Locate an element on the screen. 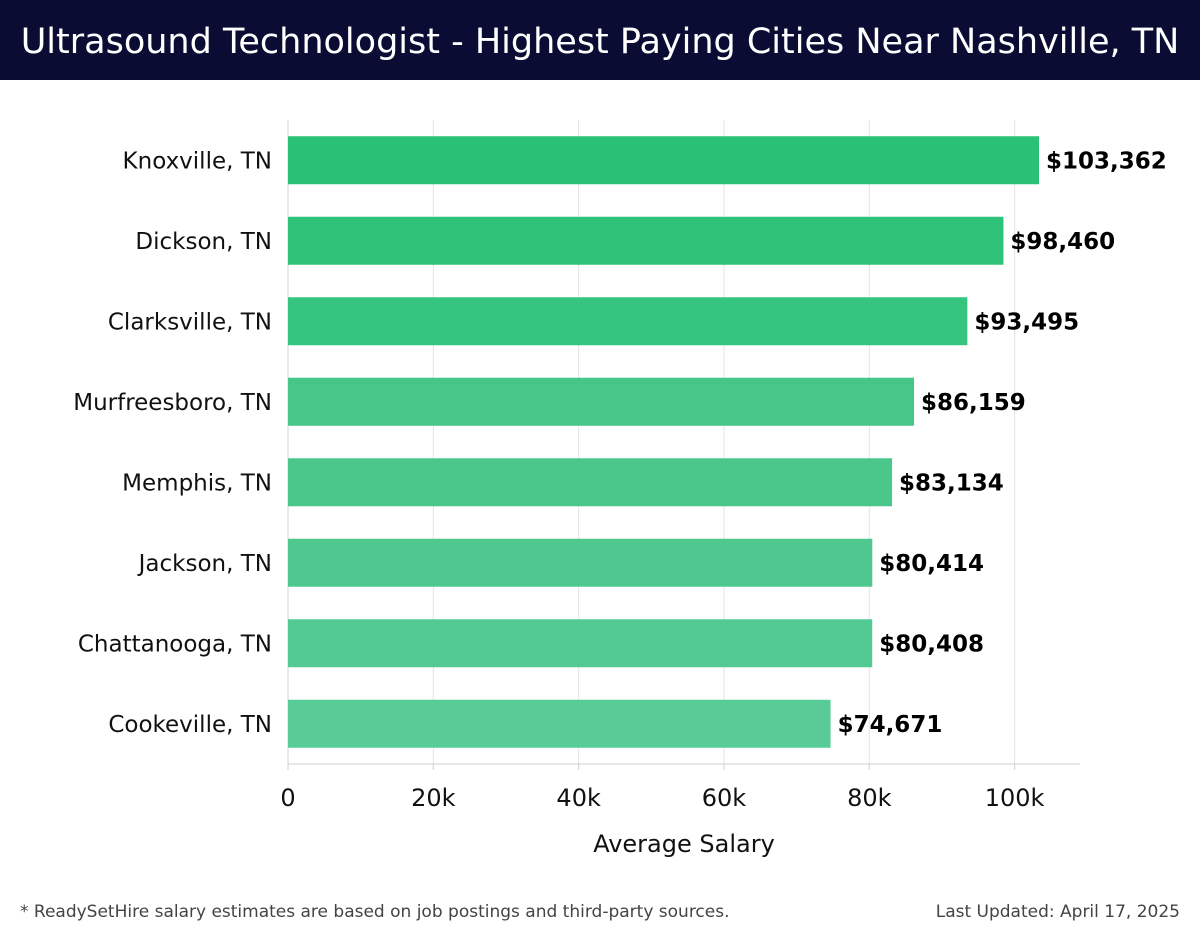  value-label: $93,495 is located at coordinates (1026, 322).